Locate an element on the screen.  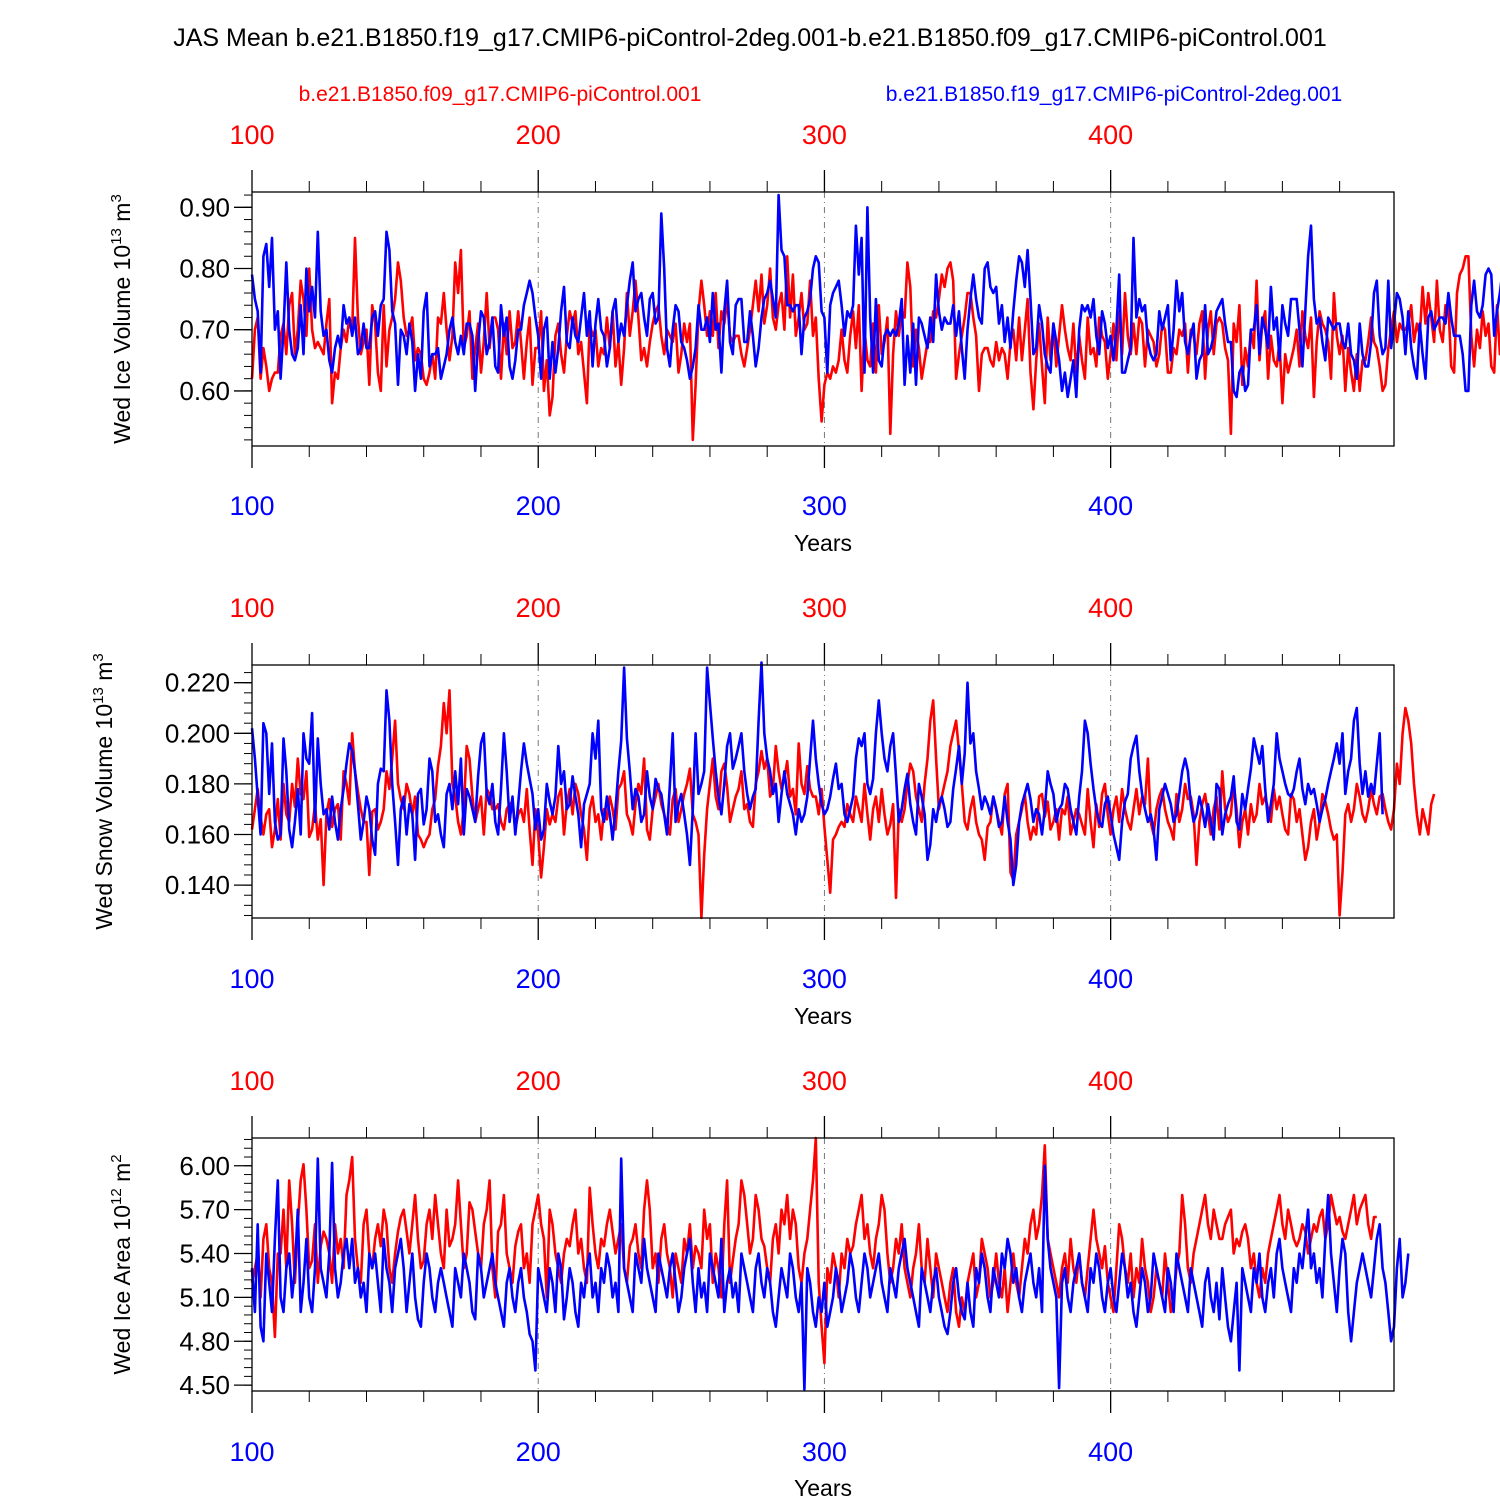
y-axis-label: Wed Ice Area 1012 m2 is located at coordinates (121, 1264).